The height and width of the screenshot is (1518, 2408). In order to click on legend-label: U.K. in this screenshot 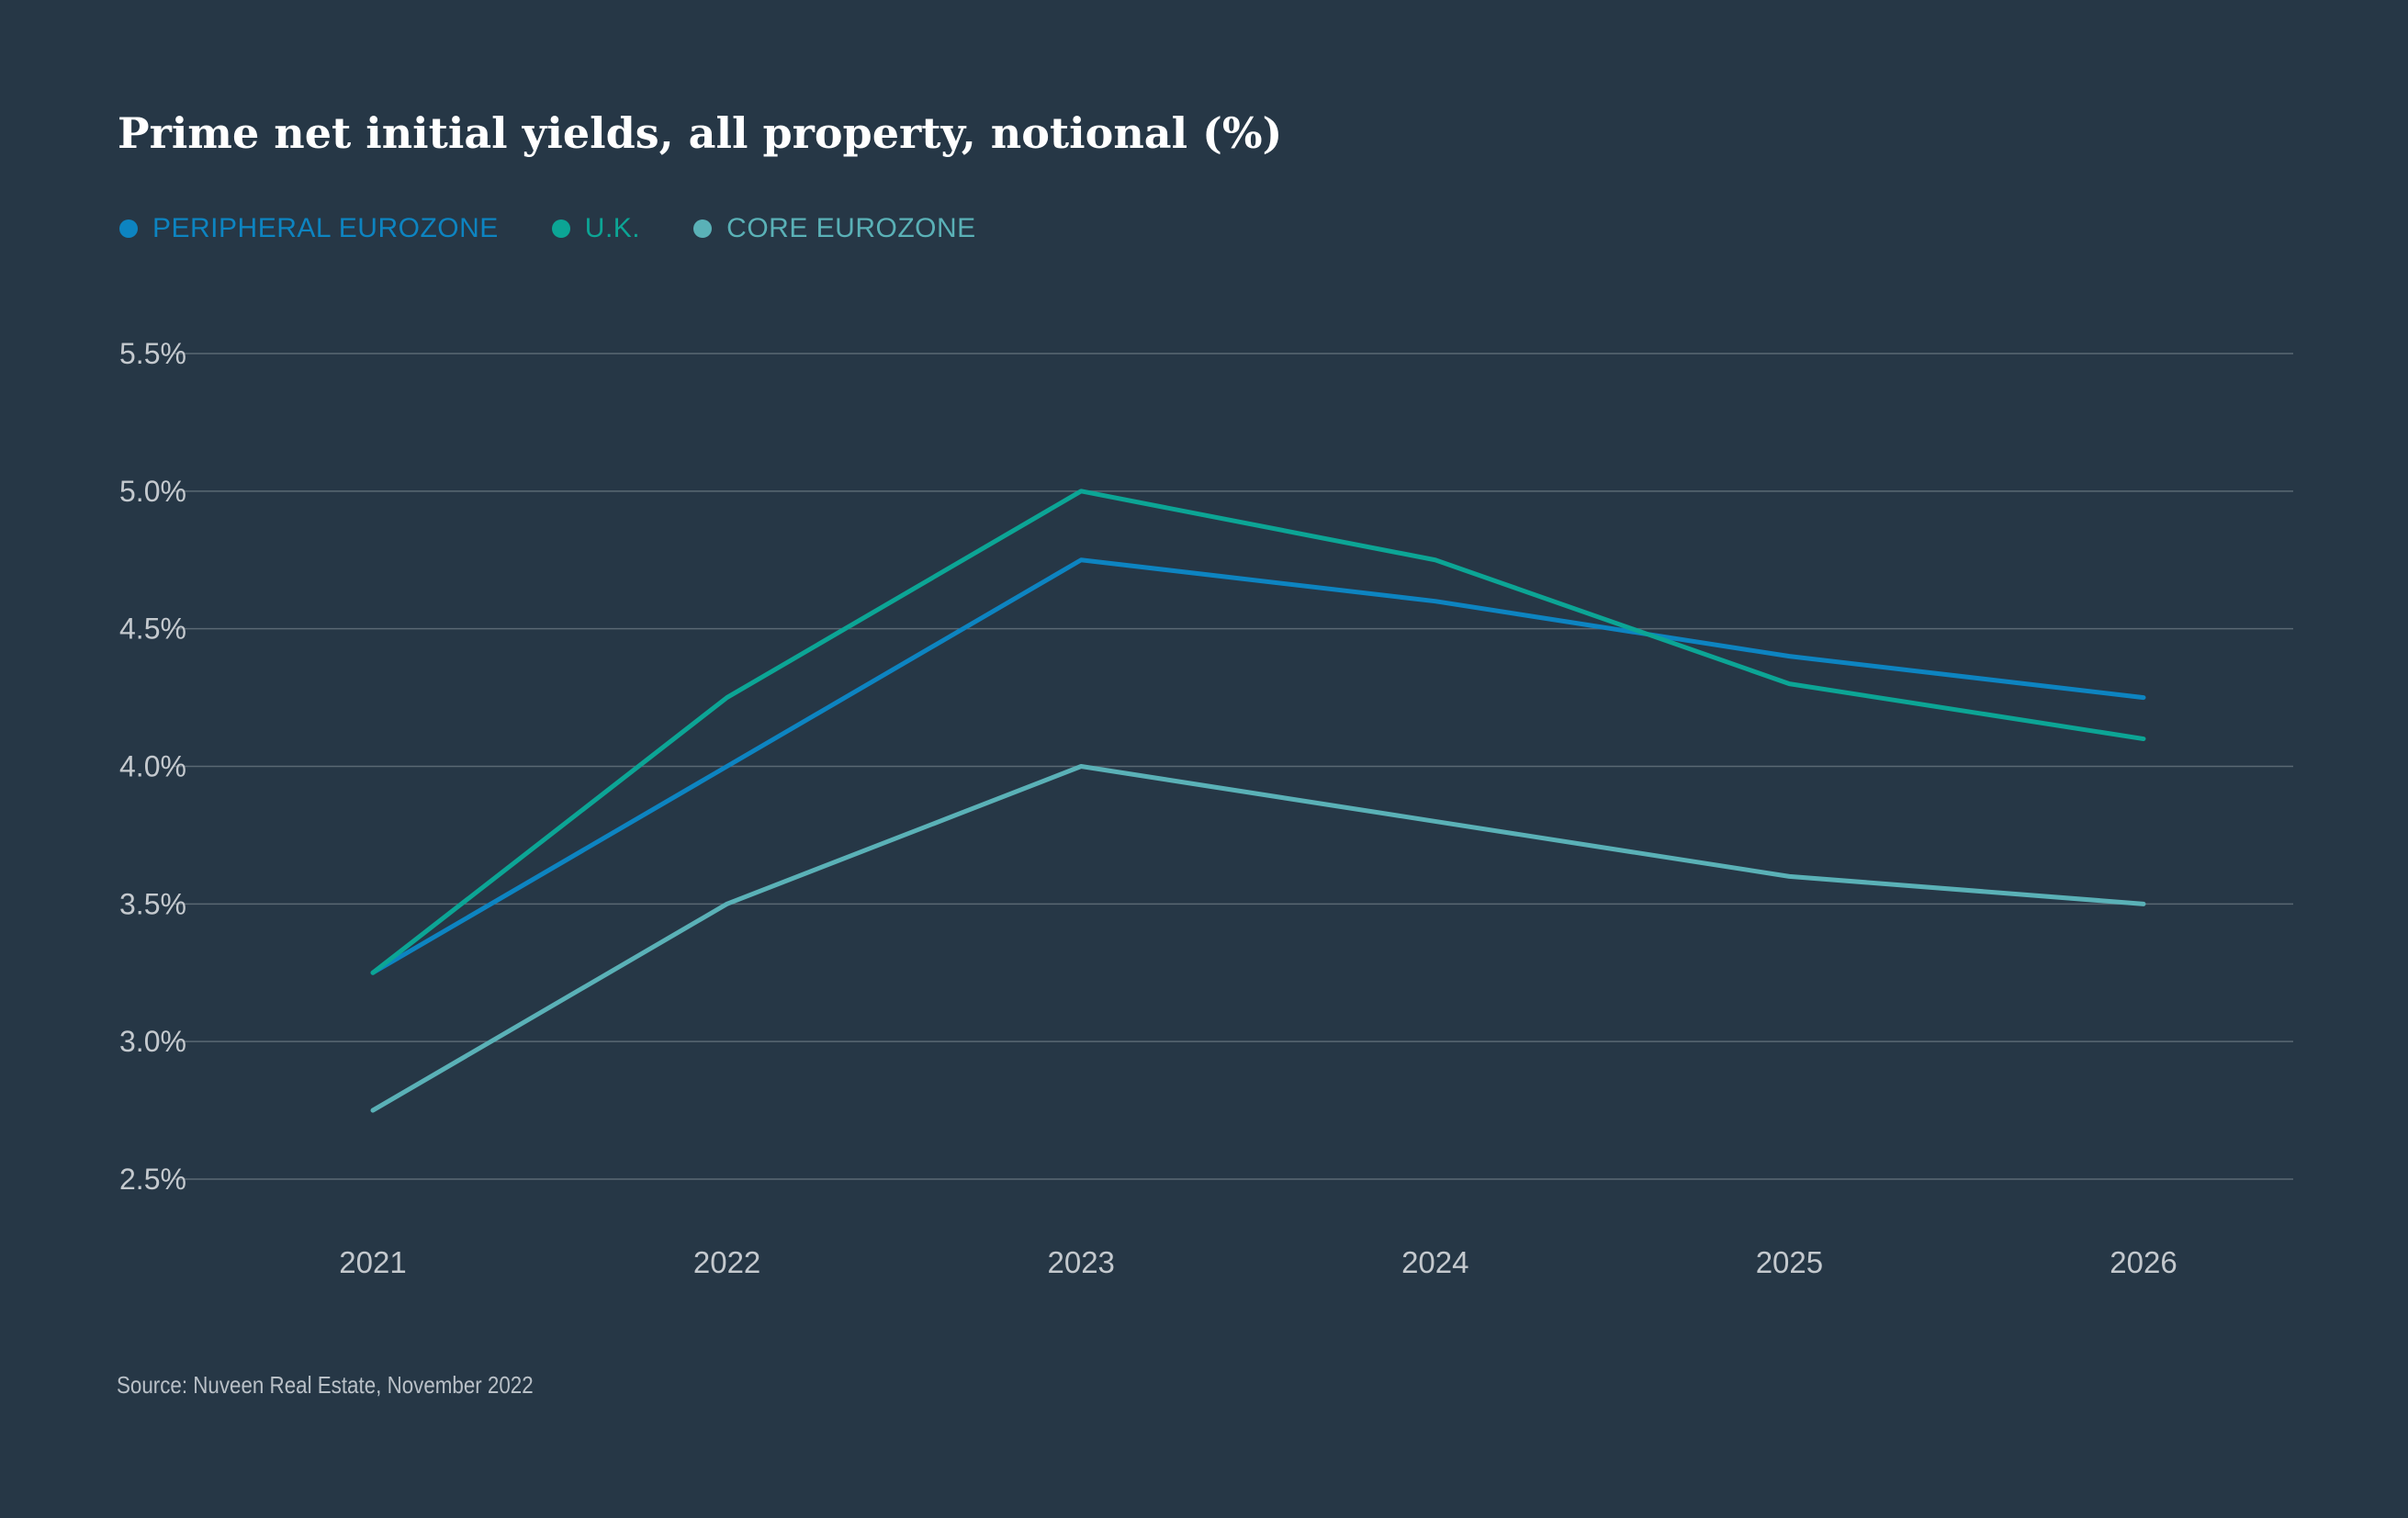, I will do `click(612, 228)`.